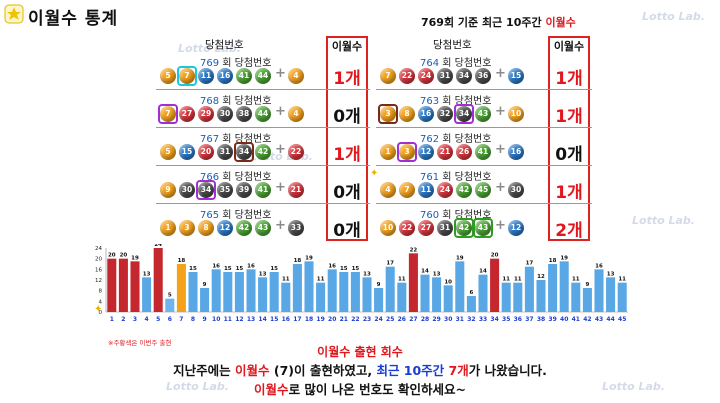 The image size is (720, 403). Describe the element at coordinates (518, 319) in the screenshot. I see `x-tick-label: 36` at that location.